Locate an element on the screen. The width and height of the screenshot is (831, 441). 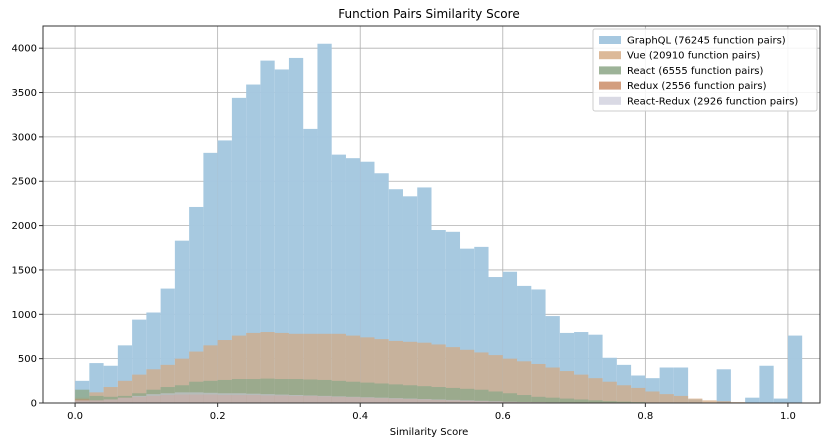
x-tick-label: 0.8 is located at coordinates (645, 416).